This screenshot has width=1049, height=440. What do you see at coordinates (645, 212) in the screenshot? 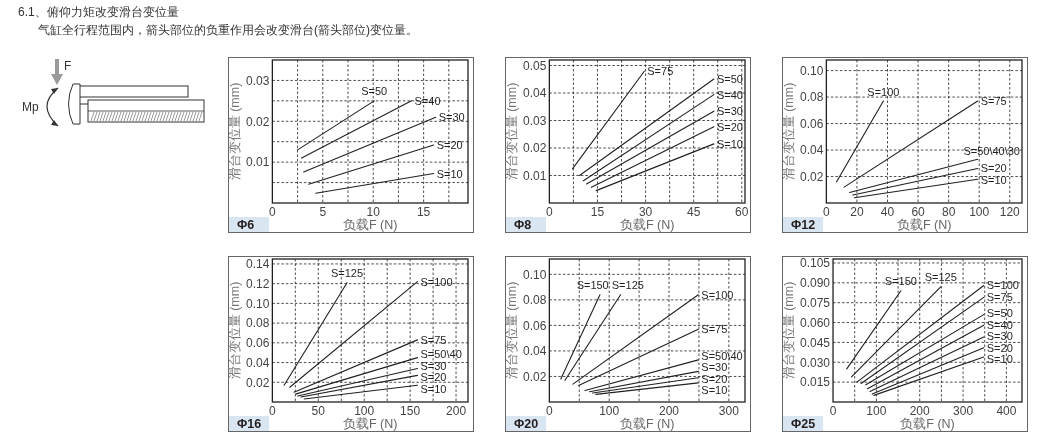
I see `xtick: 30` at bounding box center [645, 212].